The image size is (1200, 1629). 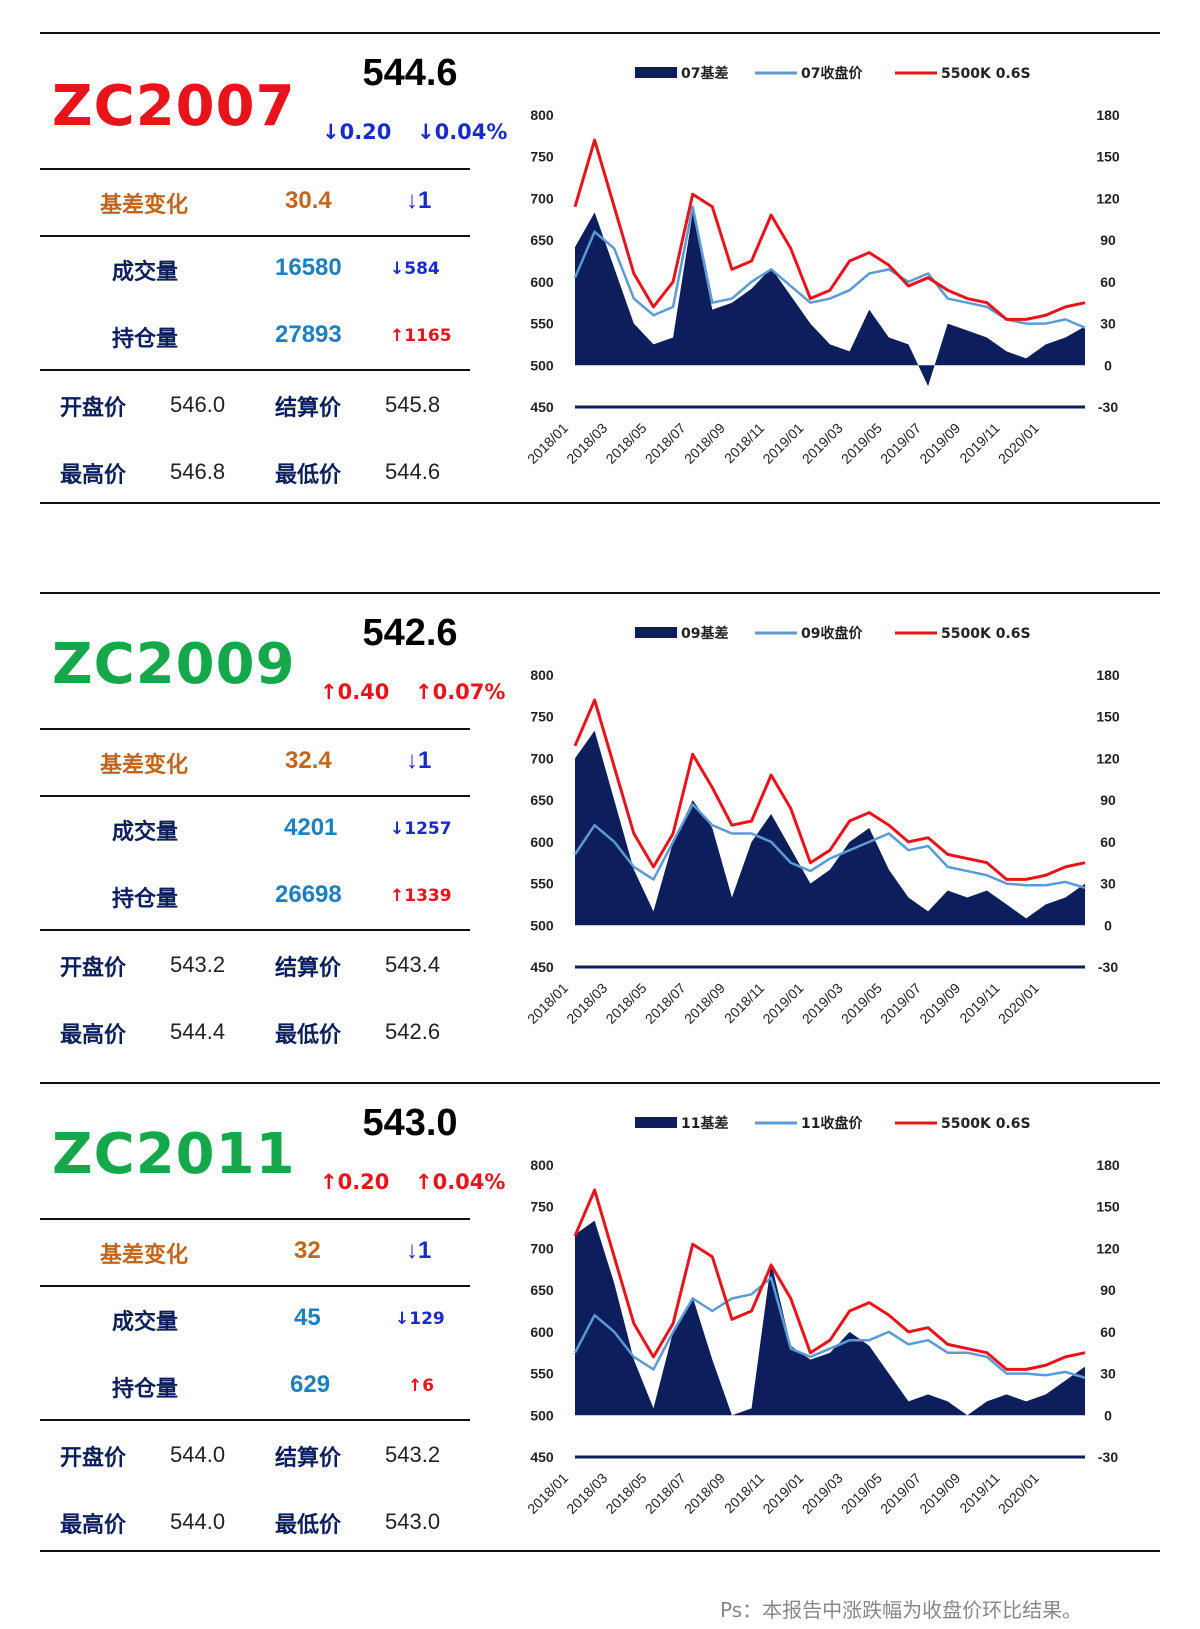 What do you see at coordinates (542, 1248) in the screenshot?
I see `y-left-tick-label: 700` at bounding box center [542, 1248].